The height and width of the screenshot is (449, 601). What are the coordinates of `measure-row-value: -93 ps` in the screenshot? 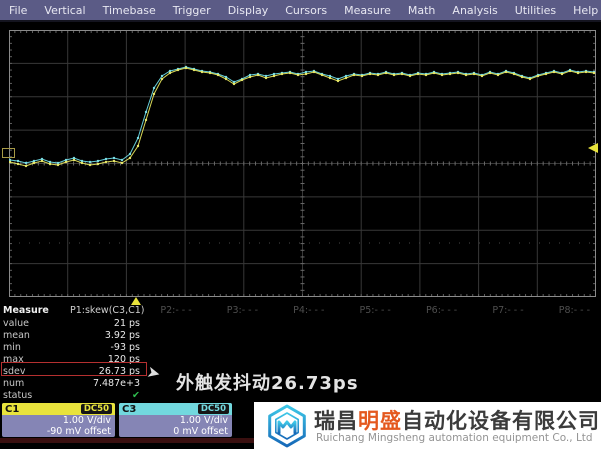 It's located at (125, 347).